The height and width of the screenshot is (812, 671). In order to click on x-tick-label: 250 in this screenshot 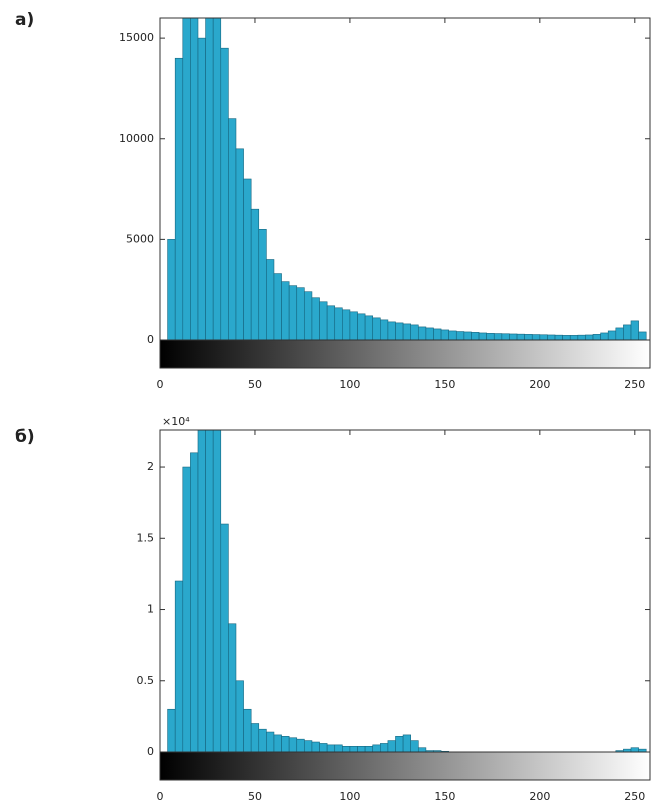, I will do `click(634, 796)`.